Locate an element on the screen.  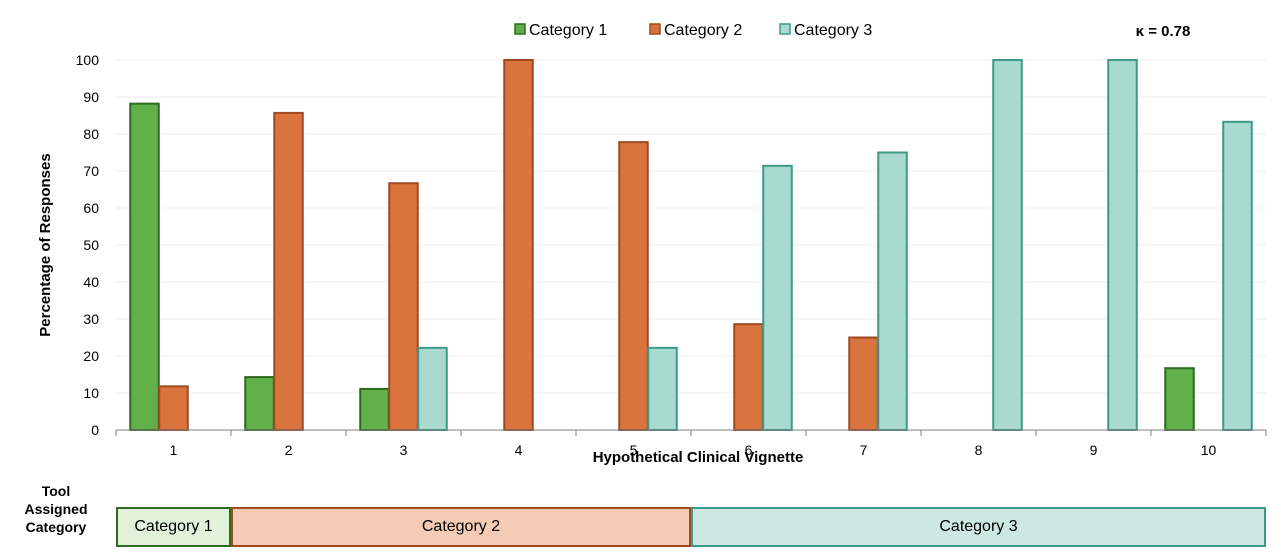
y-tick-label: 100 is located at coordinates (88, 60).